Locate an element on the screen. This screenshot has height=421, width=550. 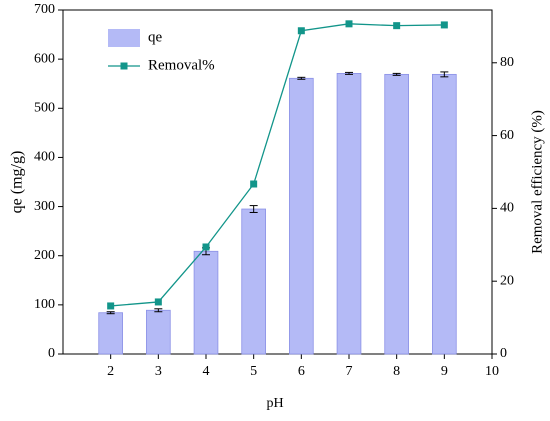
y-tick-label: 100 is located at coordinates (44, 304).